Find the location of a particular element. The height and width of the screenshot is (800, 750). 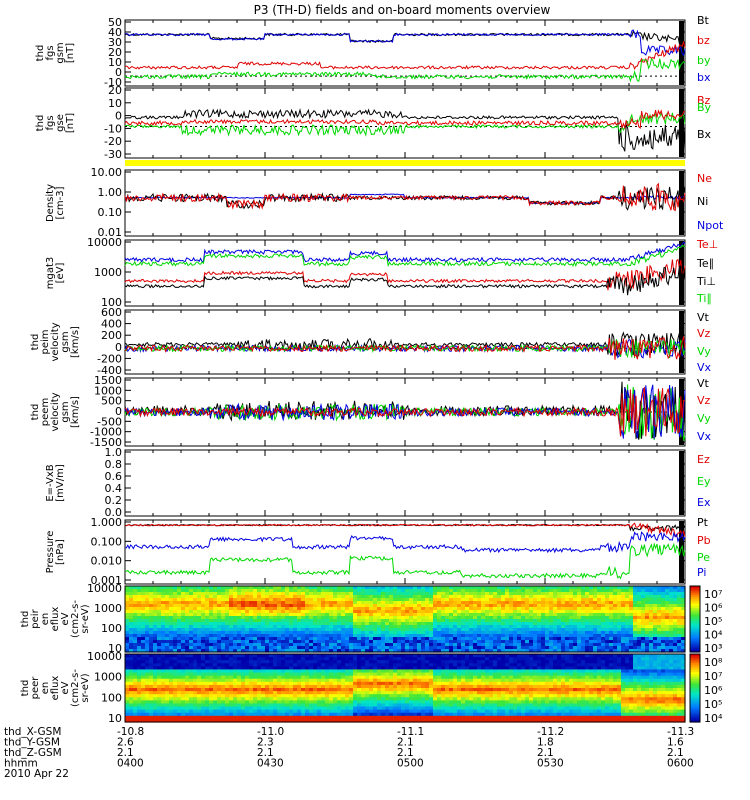

y-axis-label: [km/s] is located at coordinates (75, 412).